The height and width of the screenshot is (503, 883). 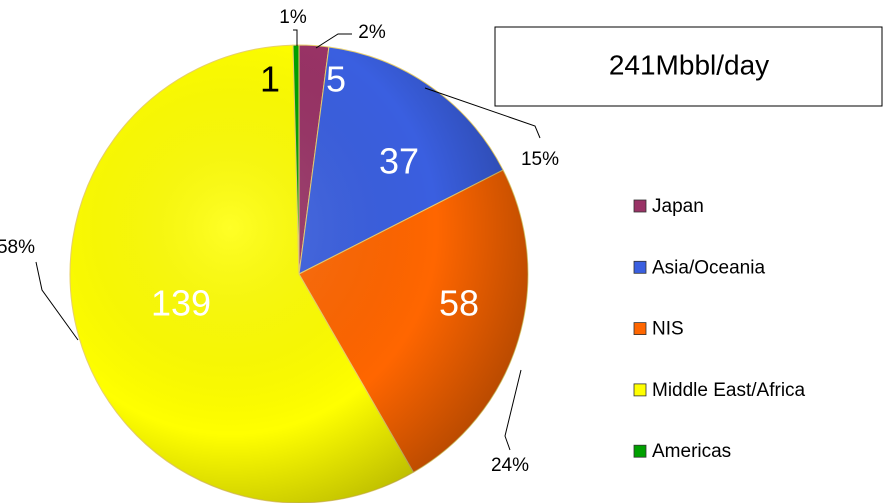 I want to click on slice-label: 139, so click(x=181, y=303).